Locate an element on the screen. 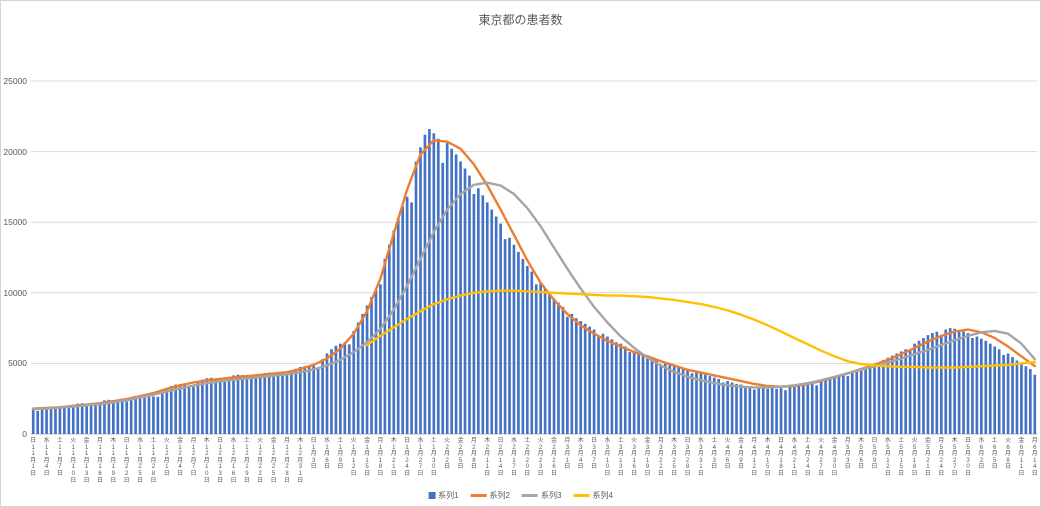 This screenshot has width=1041, height=507. legend-item-系列1: 系列1 is located at coordinates (443, 495).